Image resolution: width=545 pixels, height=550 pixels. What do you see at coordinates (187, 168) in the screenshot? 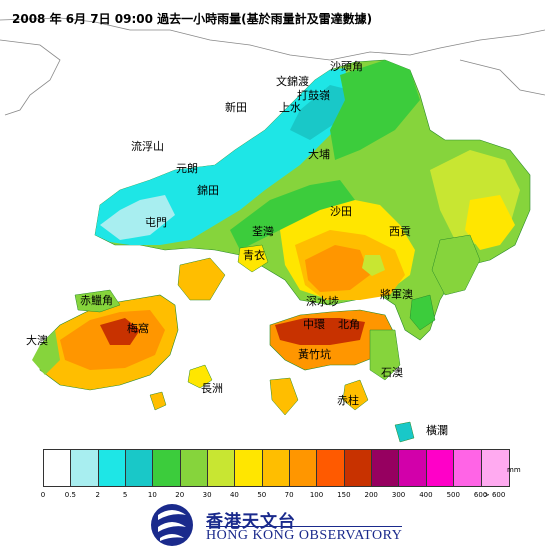
I see `place-label: 元朗` at bounding box center [187, 168].